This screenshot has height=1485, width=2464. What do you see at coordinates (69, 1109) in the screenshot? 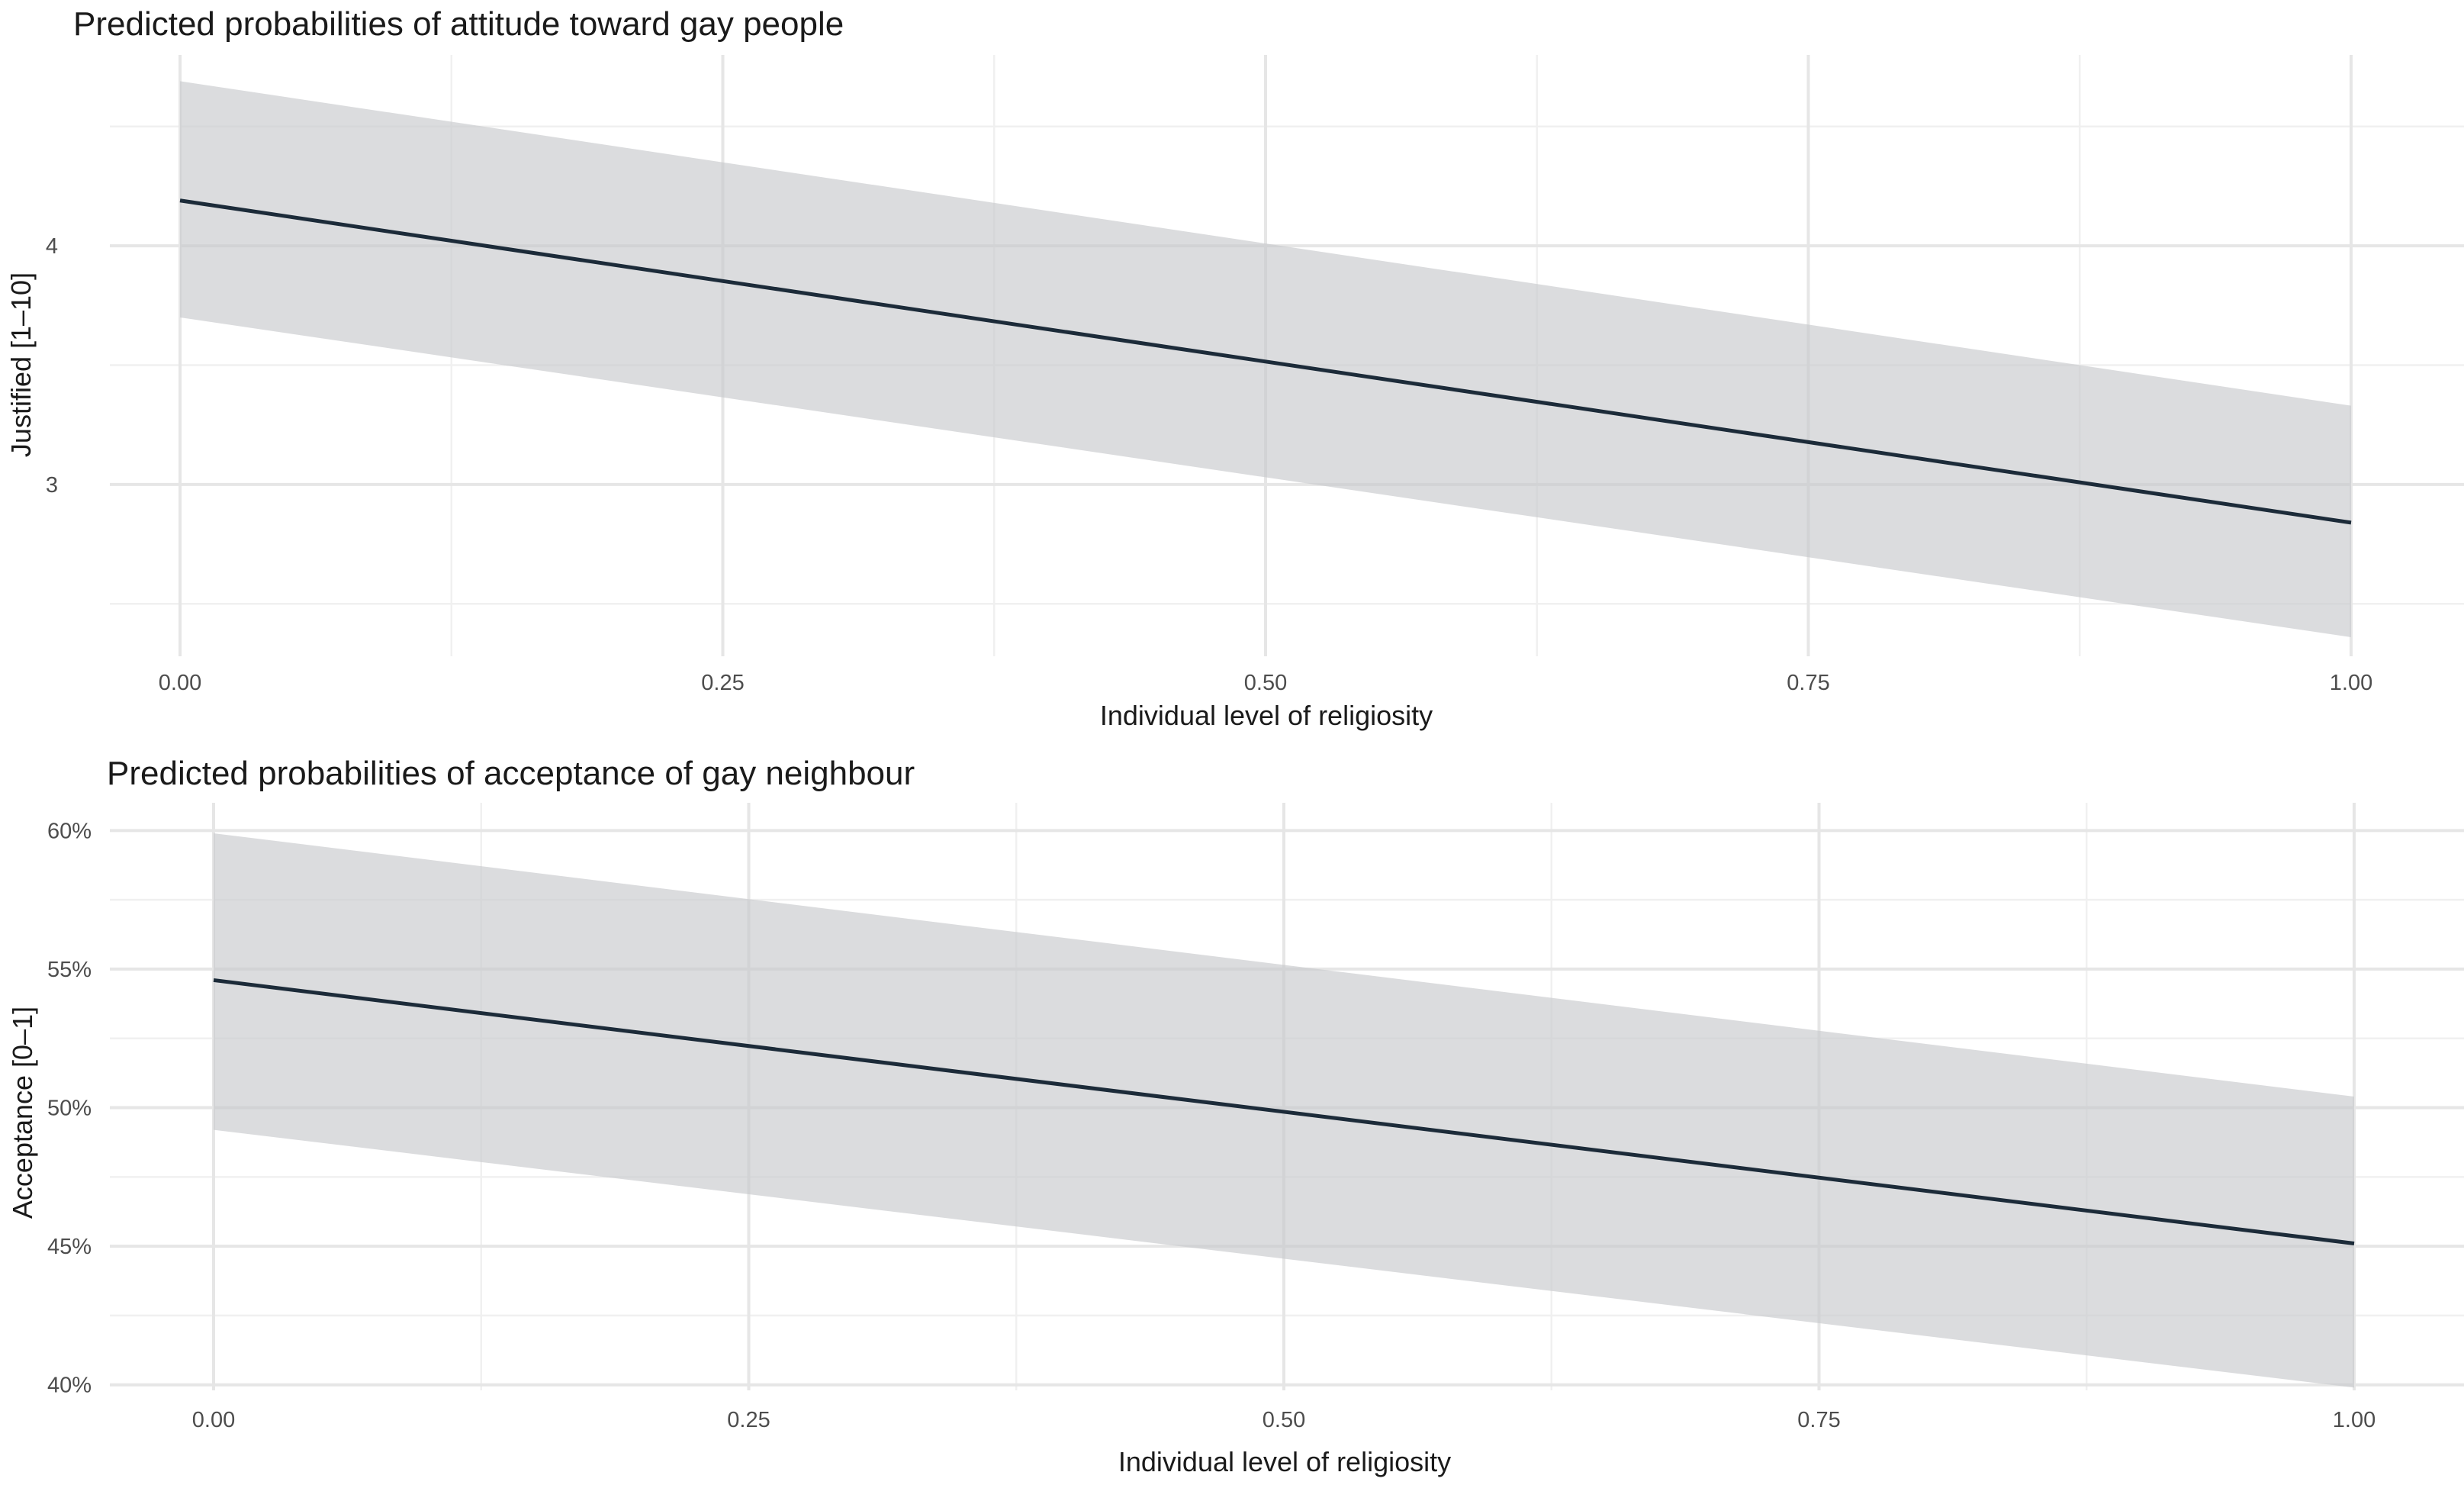
I see `y-tick-label: 50%` at bounding box center [69, 1109].